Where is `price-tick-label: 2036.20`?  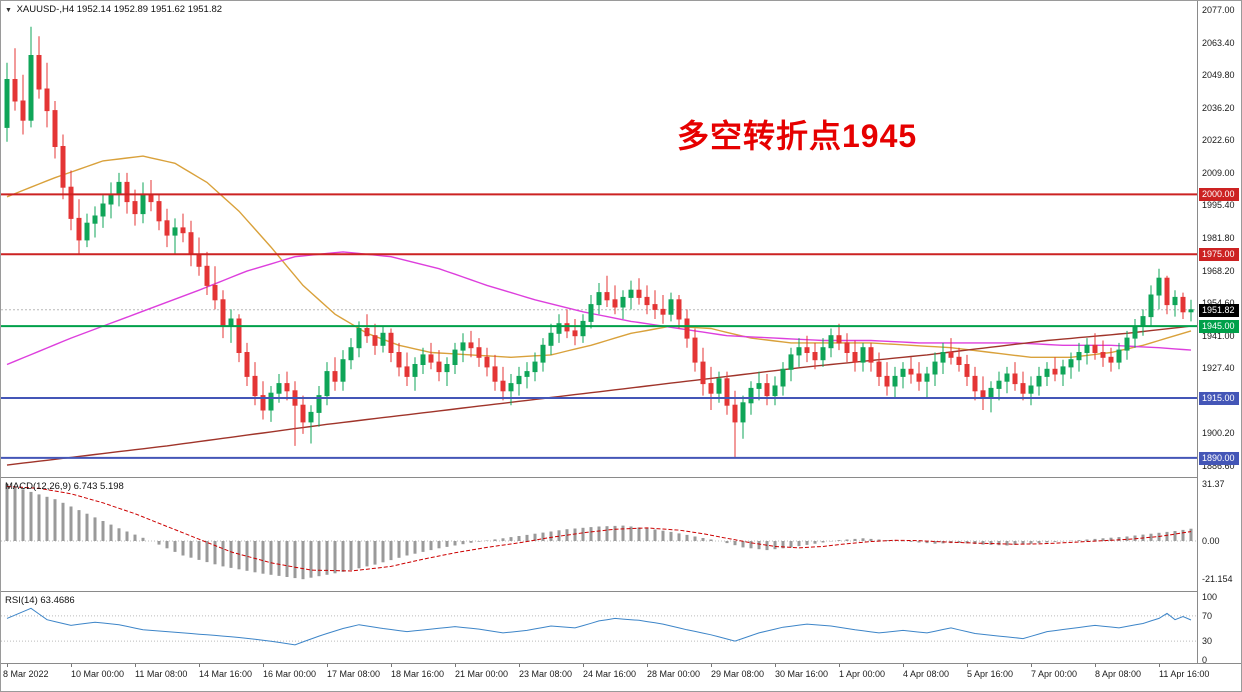 price-tick-label: 2036.20 is located at coordinates (1218, 107).